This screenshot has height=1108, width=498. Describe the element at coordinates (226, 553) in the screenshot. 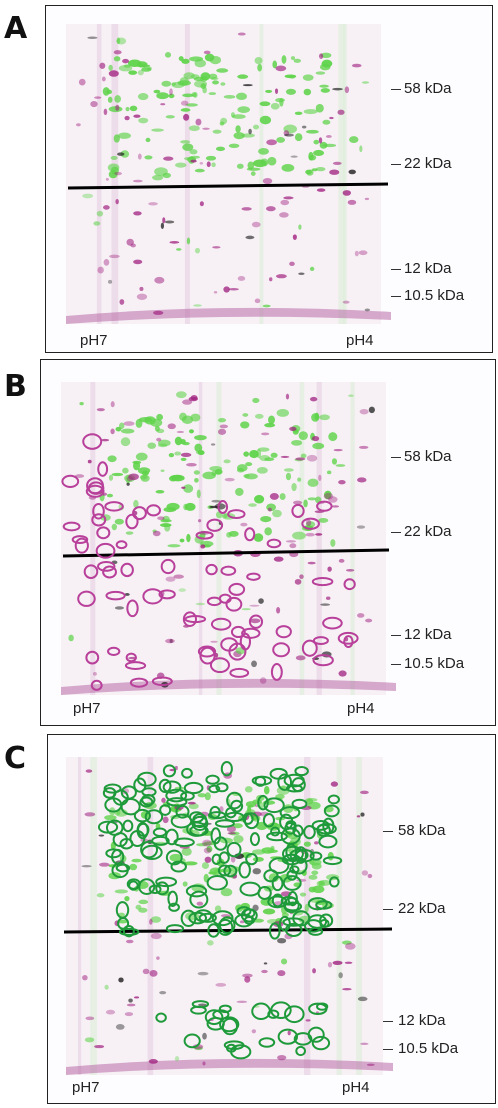

I see `divider-line` at that location.